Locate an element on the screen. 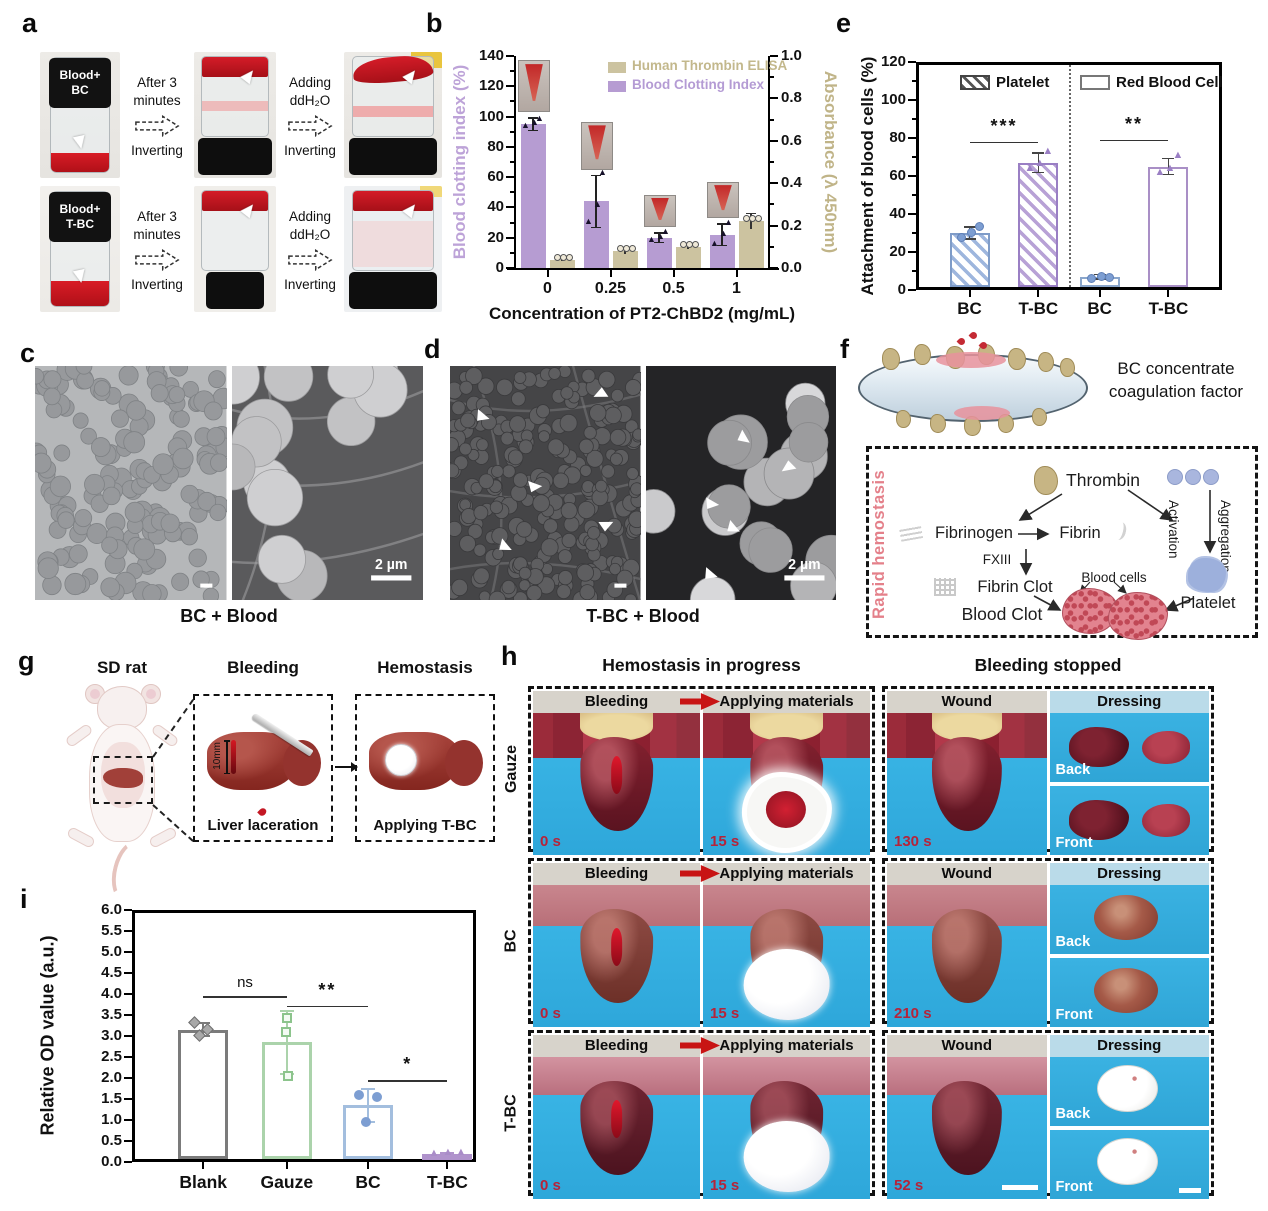  bar-thrombin-elisa is located at coordinates (625, 259).